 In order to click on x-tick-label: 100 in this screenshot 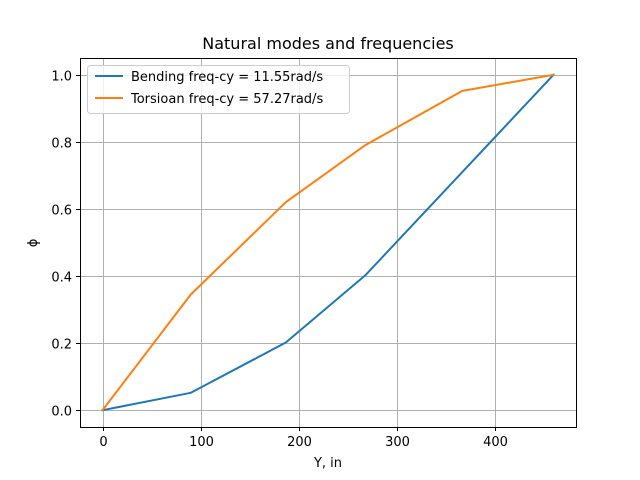, I will do `click(201, 442)`.